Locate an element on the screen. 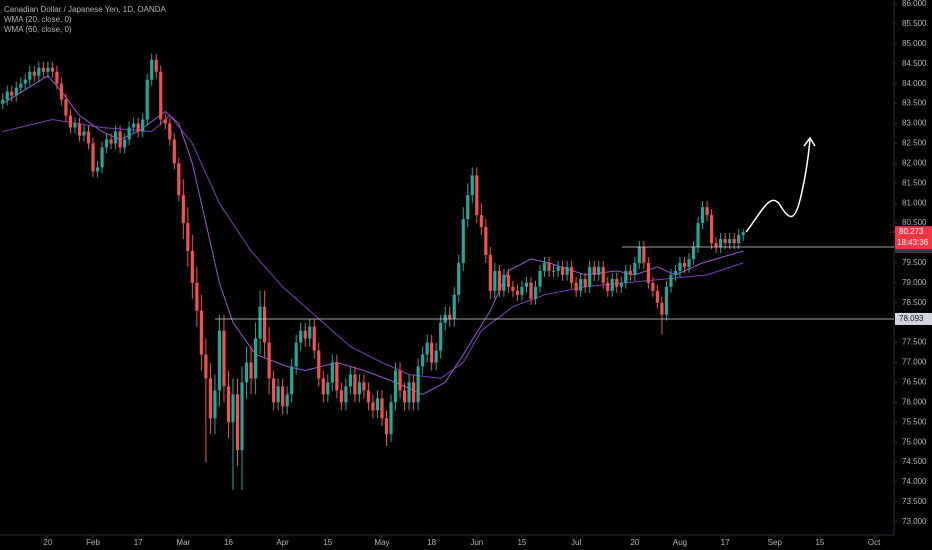 The height and width of the screenshot is (550, 932). y-tick-label: 86.000 is located at coordinates (914, 4).